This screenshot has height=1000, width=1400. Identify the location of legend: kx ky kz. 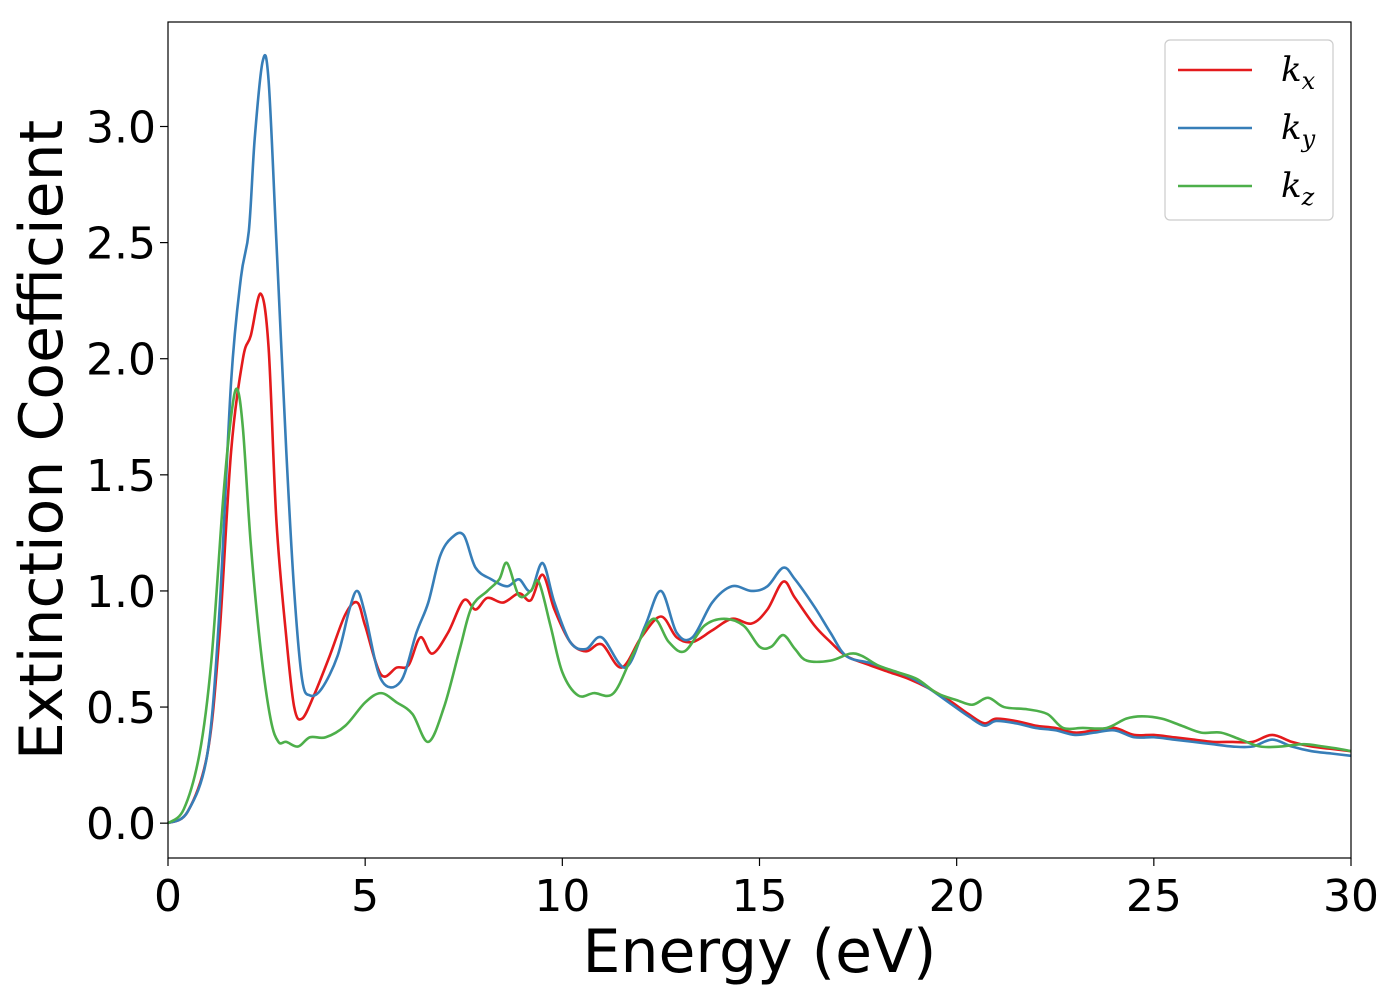
(1249, 130).